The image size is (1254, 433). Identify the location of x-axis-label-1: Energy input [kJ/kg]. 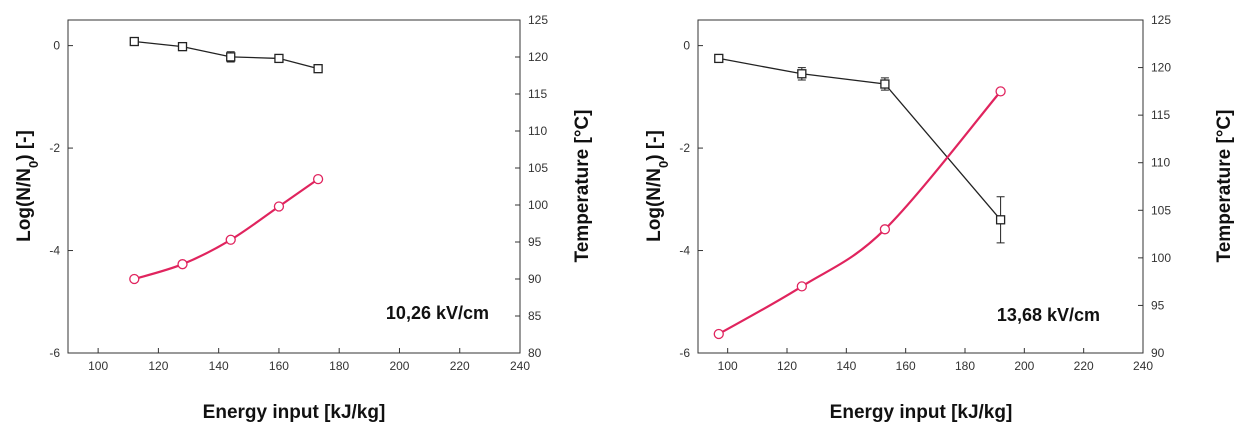
(294, 412).